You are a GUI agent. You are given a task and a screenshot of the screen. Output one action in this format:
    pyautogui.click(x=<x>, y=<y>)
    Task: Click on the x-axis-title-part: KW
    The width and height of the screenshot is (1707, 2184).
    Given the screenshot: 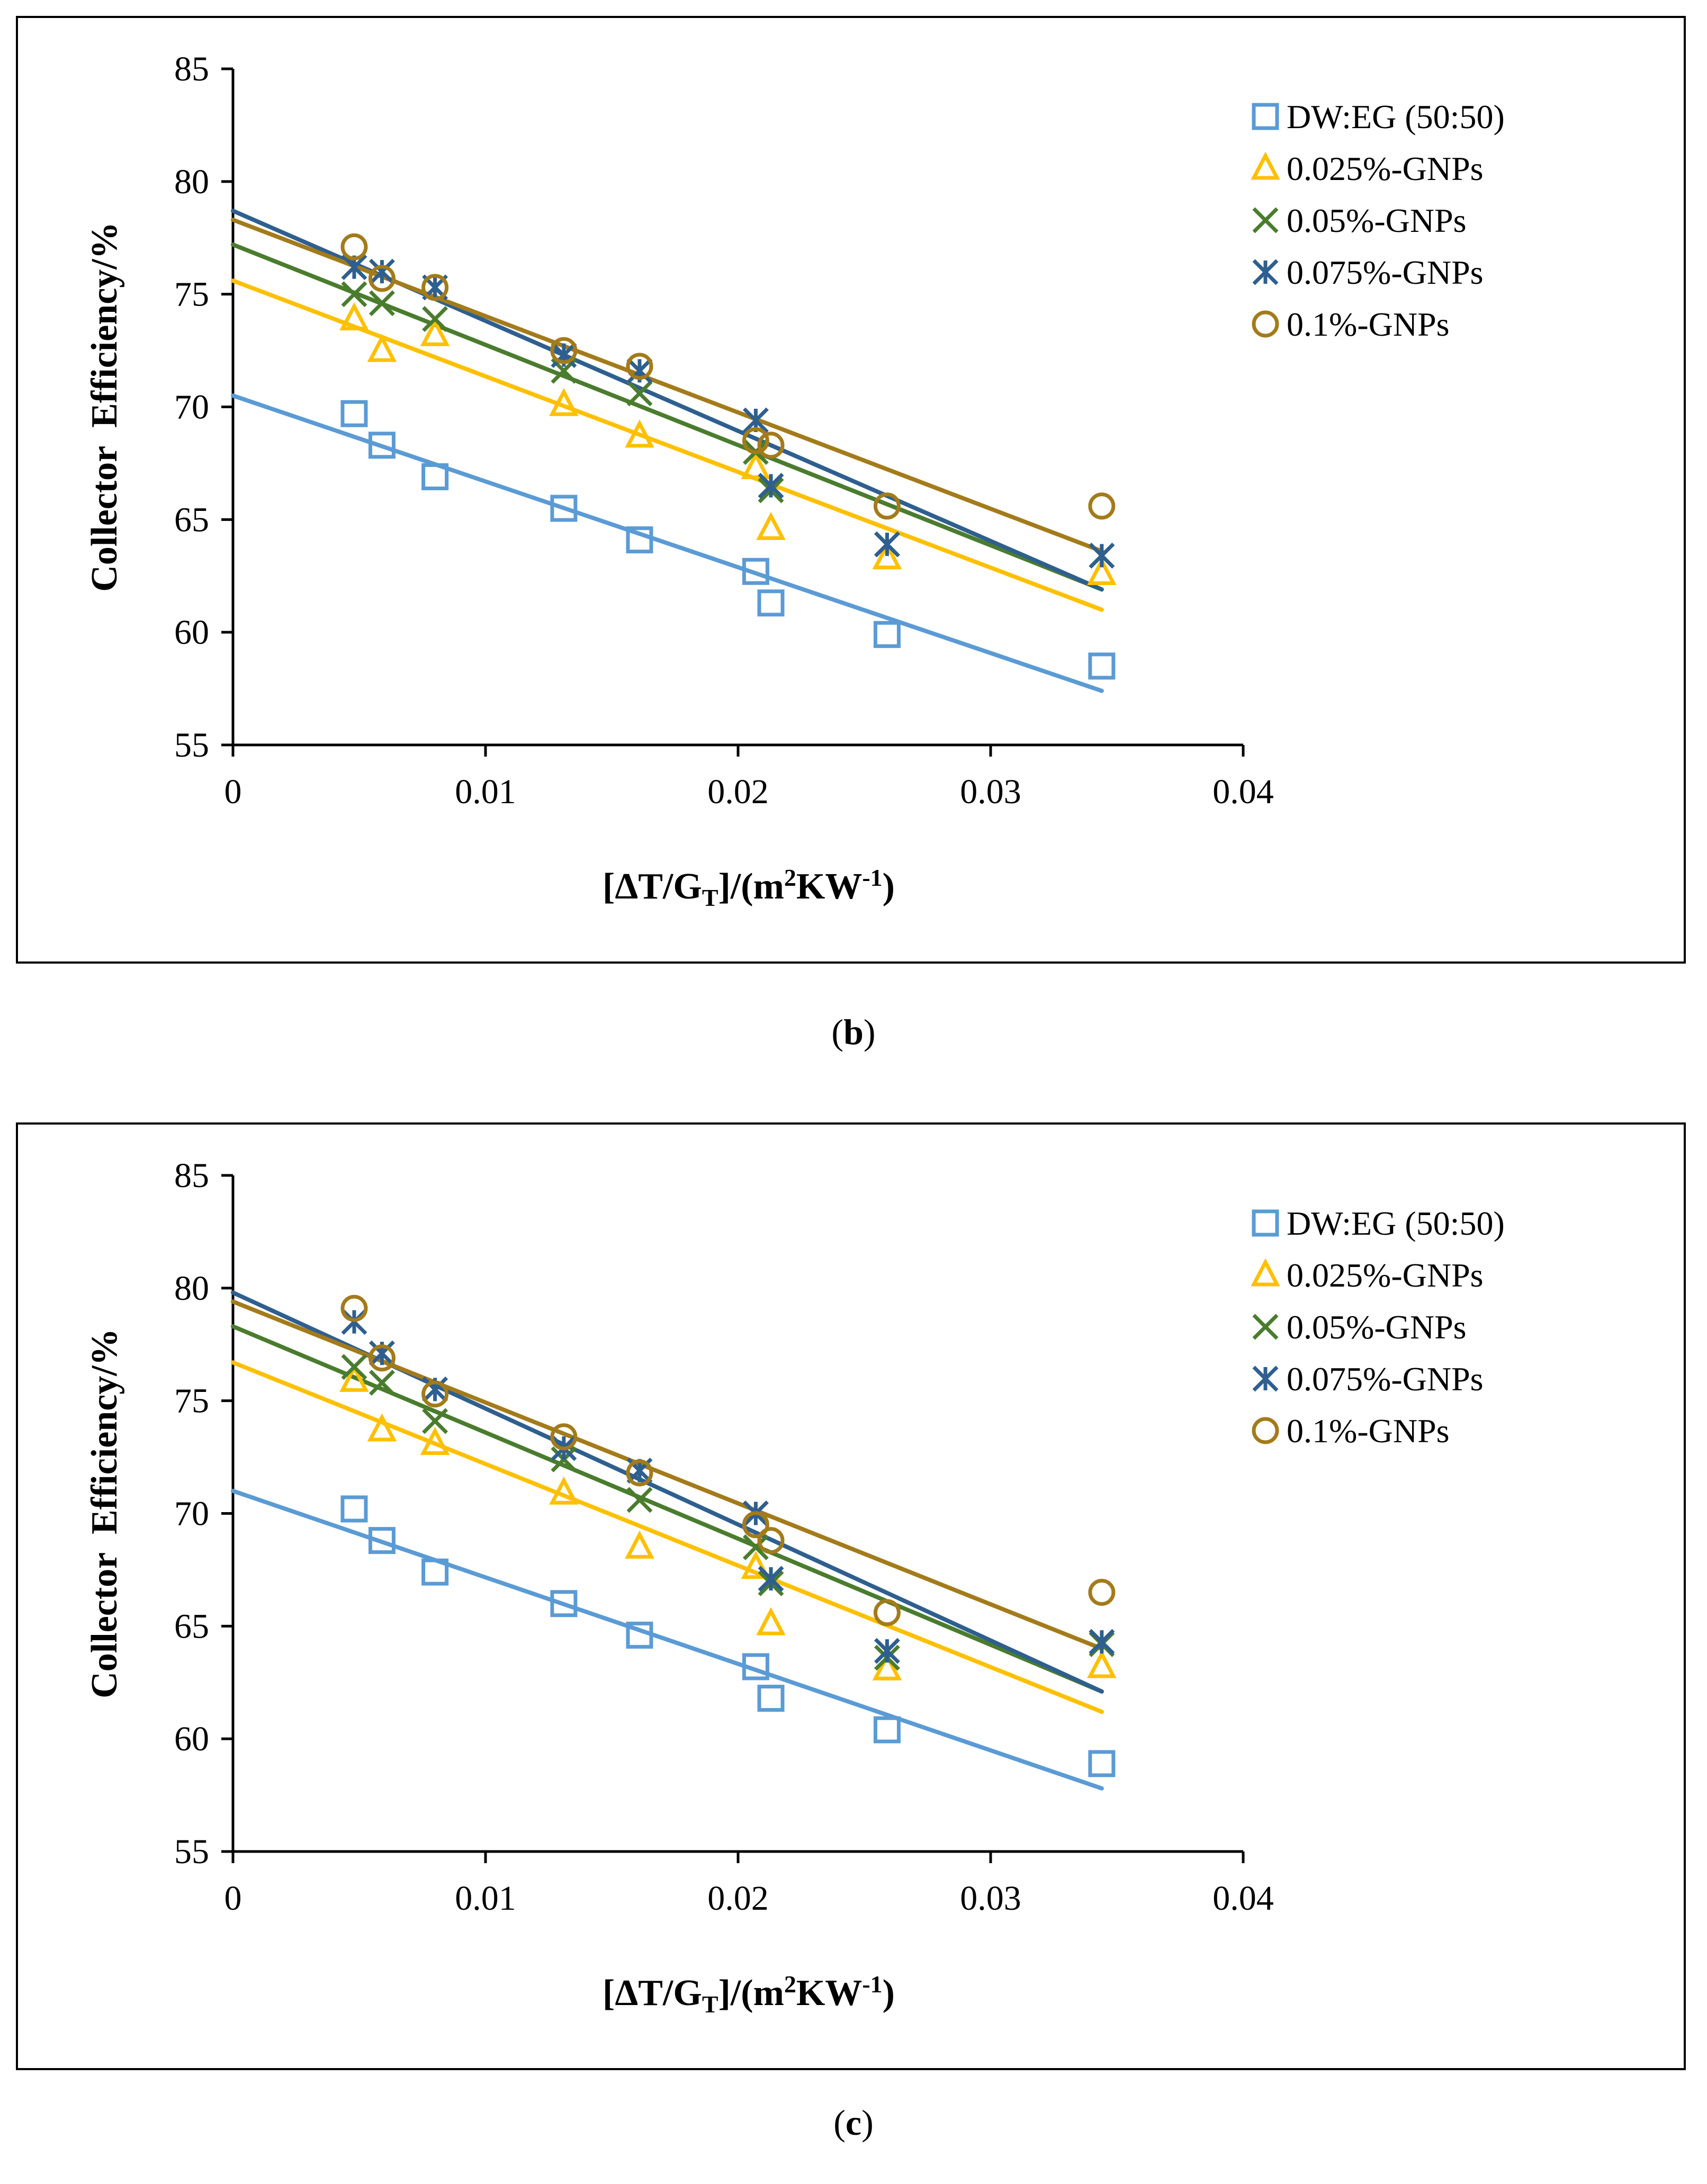 What is the action you would take?
    pyautogui.click(x=829, y=1993)
    